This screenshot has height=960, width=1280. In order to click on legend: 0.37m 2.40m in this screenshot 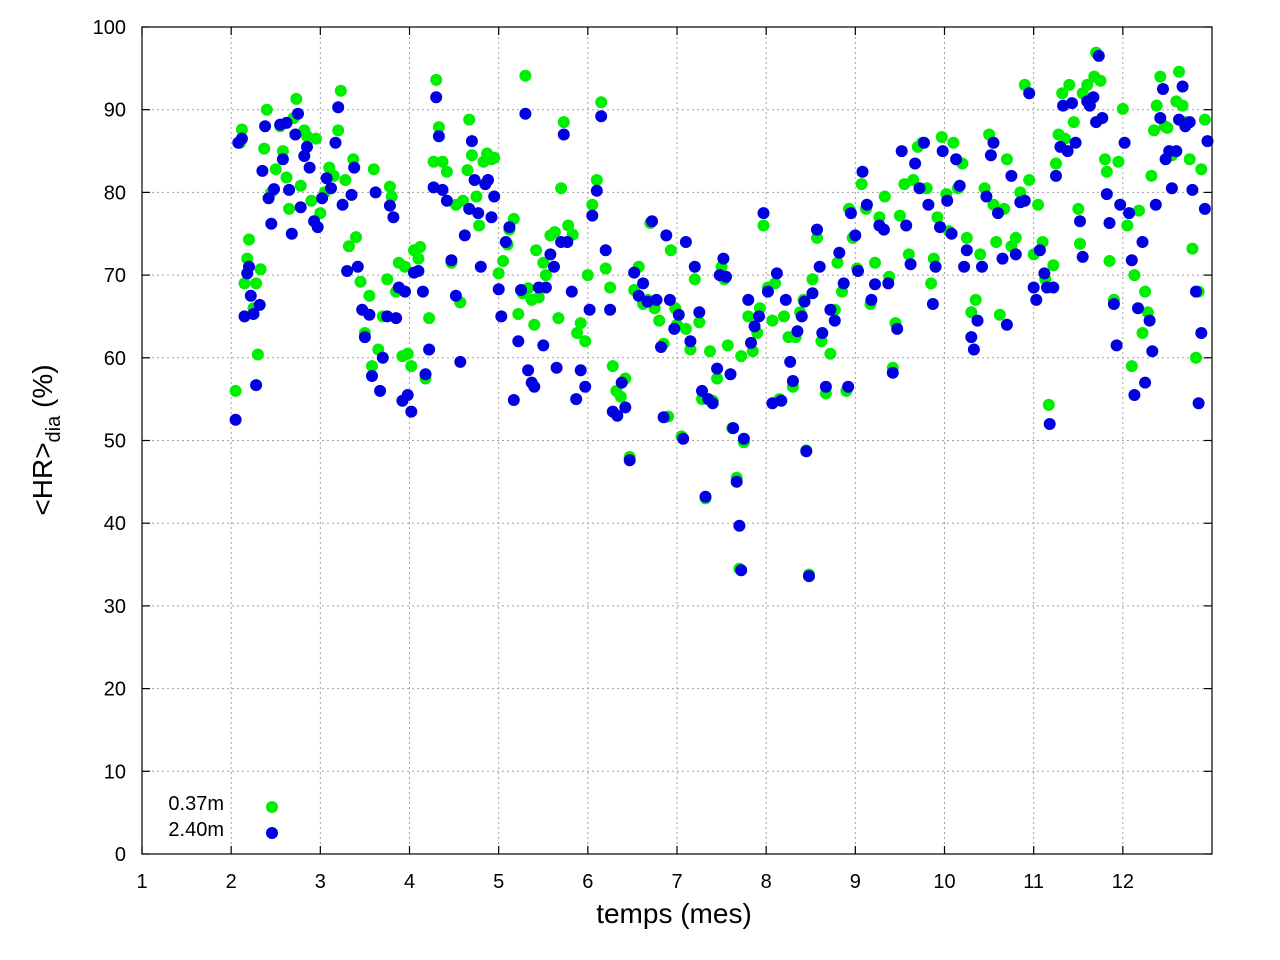, I will do `click(223, 817)`.